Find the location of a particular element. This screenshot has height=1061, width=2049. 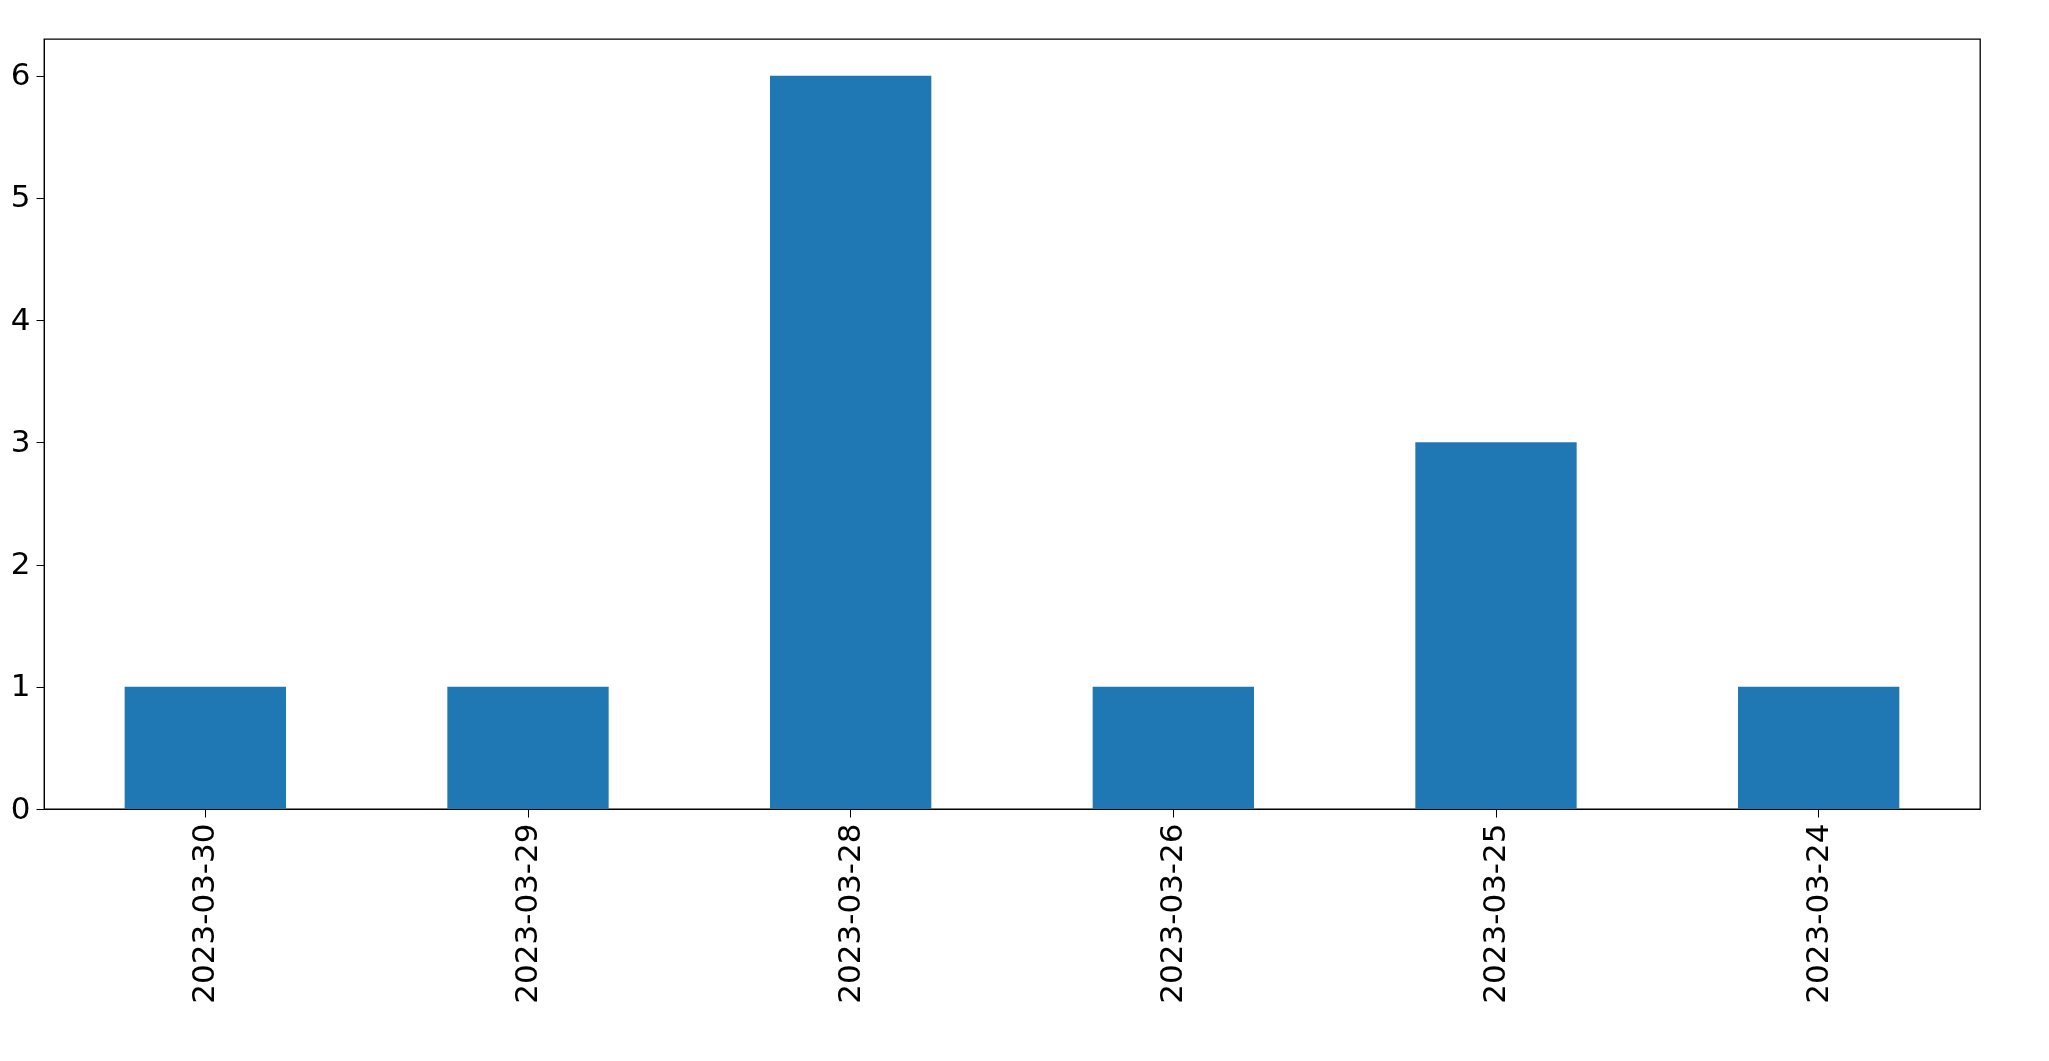

y-tick-label: 5 is located at coordinates (20, 196).